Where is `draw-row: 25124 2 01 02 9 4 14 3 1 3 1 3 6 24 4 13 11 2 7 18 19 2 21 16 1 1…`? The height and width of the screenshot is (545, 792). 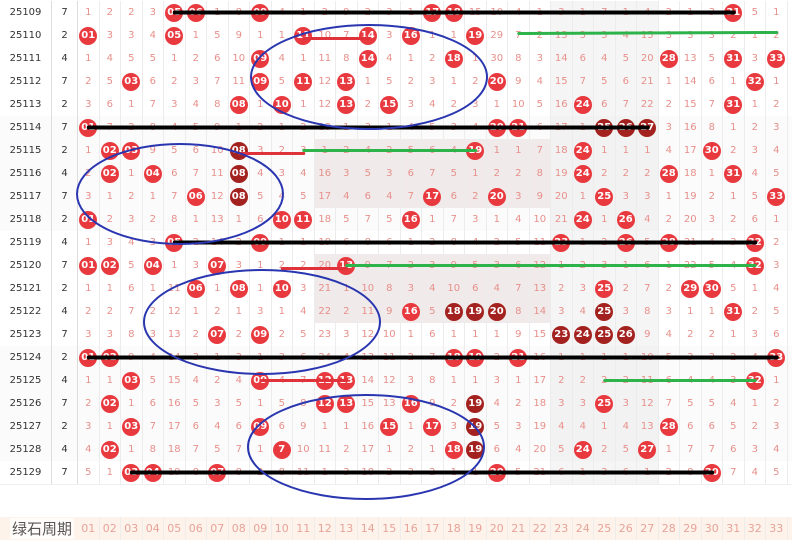 draw-row: 25124 2 01 02 9 4 14 3 1 3 1 3 6 24 4 13 11 2 7 18 19 2 21 16 1 1… is located at coordinates (396, 358).